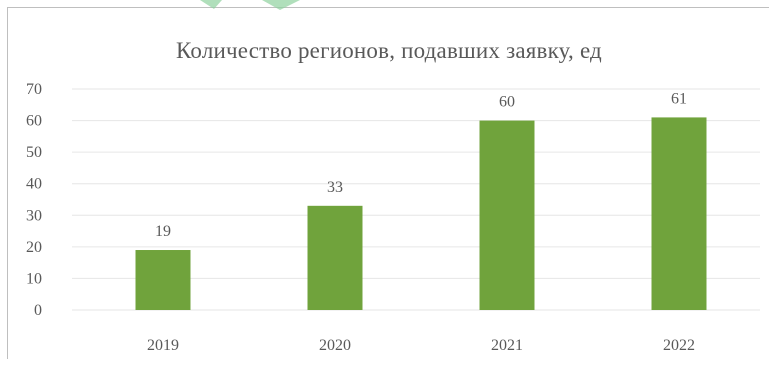 This screenshot has height=366, width=778. Describe the element at coordinates (163, 345) in the screenshot. I see `x-category-label: 2019` at that location.